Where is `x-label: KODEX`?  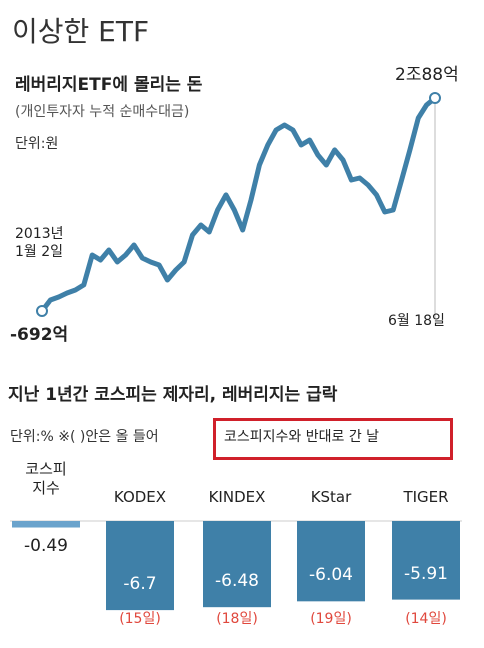
x-label: KODEX is located at coordinates (140, 497).